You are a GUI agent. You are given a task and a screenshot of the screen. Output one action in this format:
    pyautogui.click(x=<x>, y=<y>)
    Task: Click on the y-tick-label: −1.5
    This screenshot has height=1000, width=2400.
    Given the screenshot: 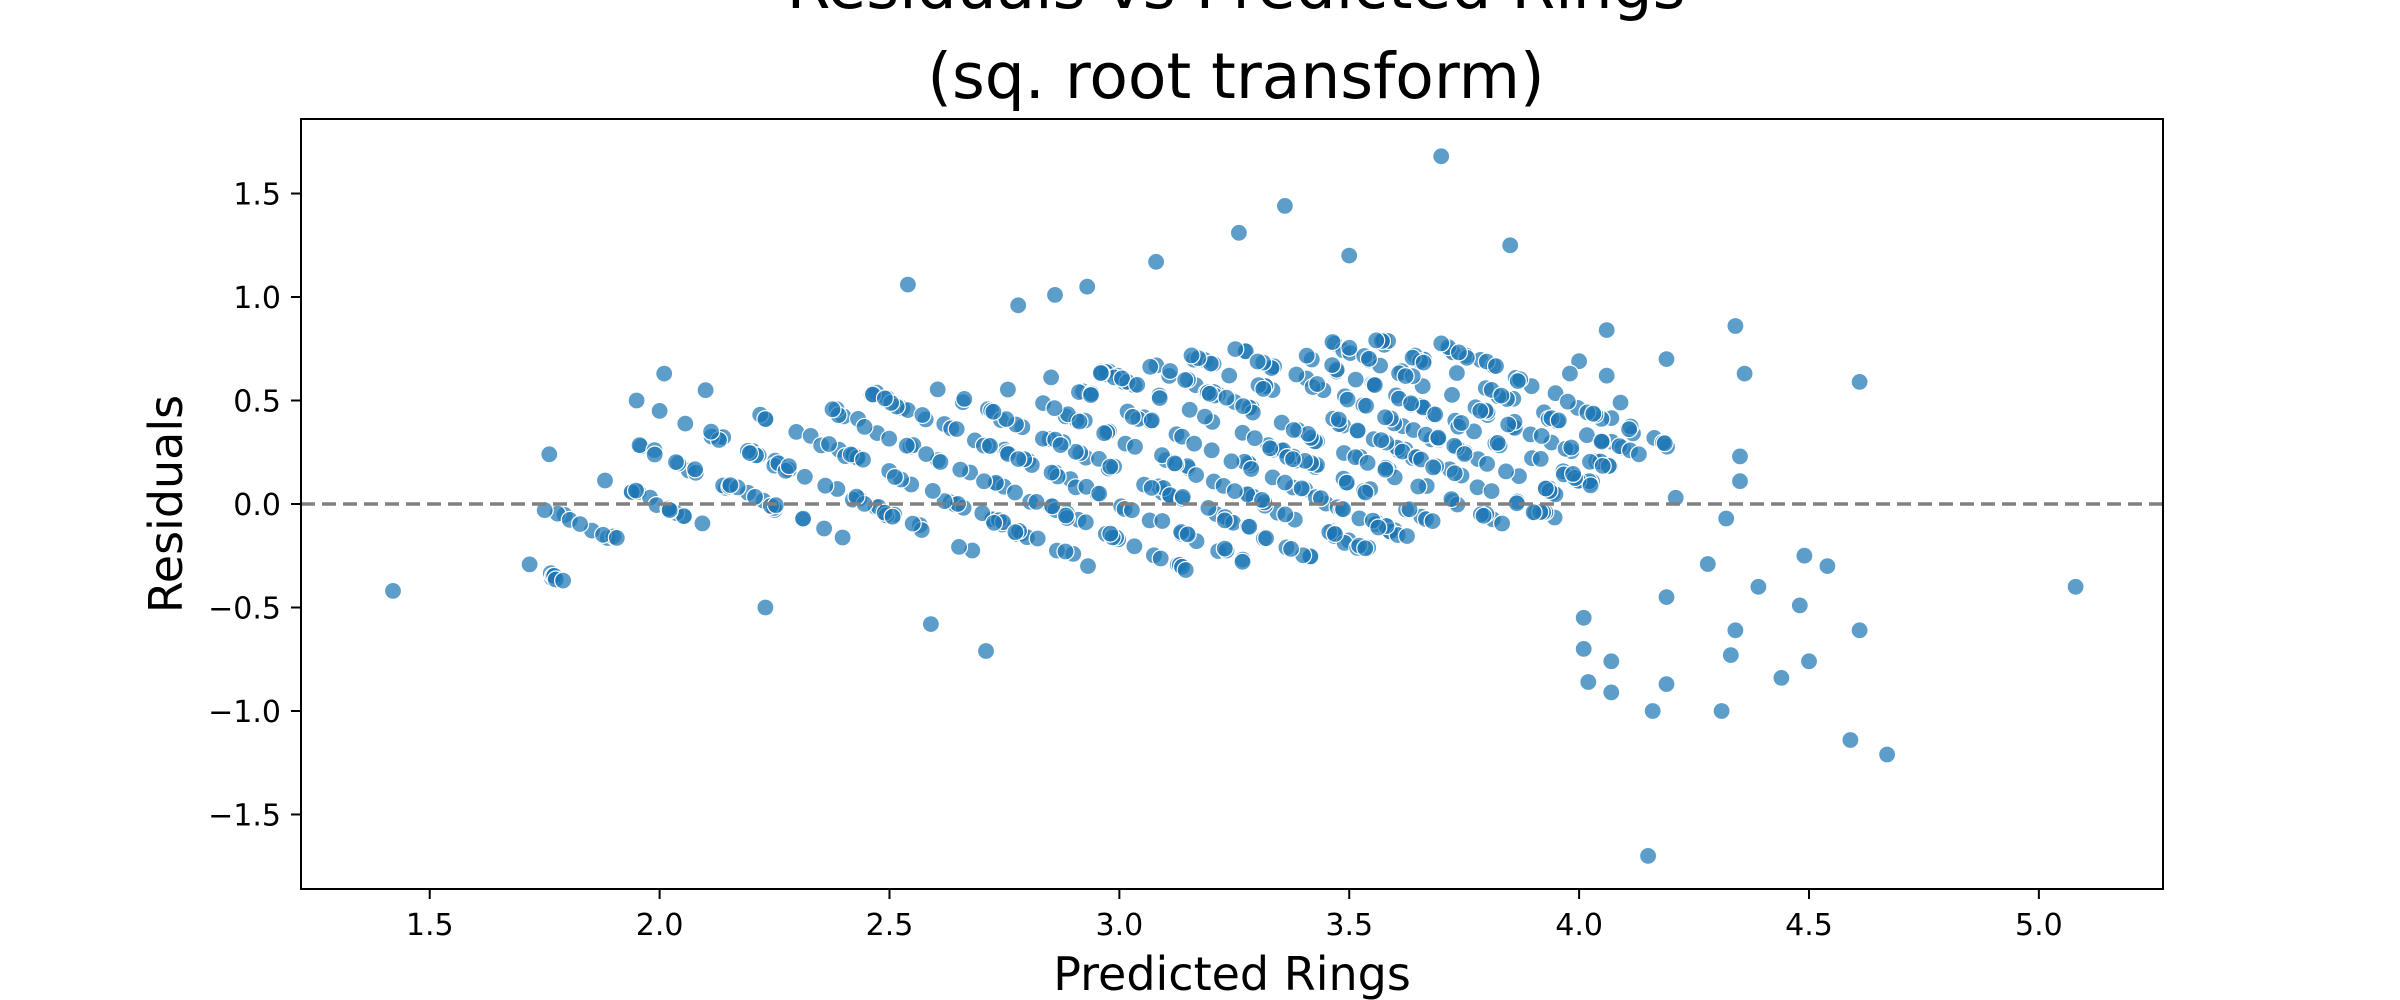 What is the action you would take?
    pyautogui.click(x=244, y=815)
    